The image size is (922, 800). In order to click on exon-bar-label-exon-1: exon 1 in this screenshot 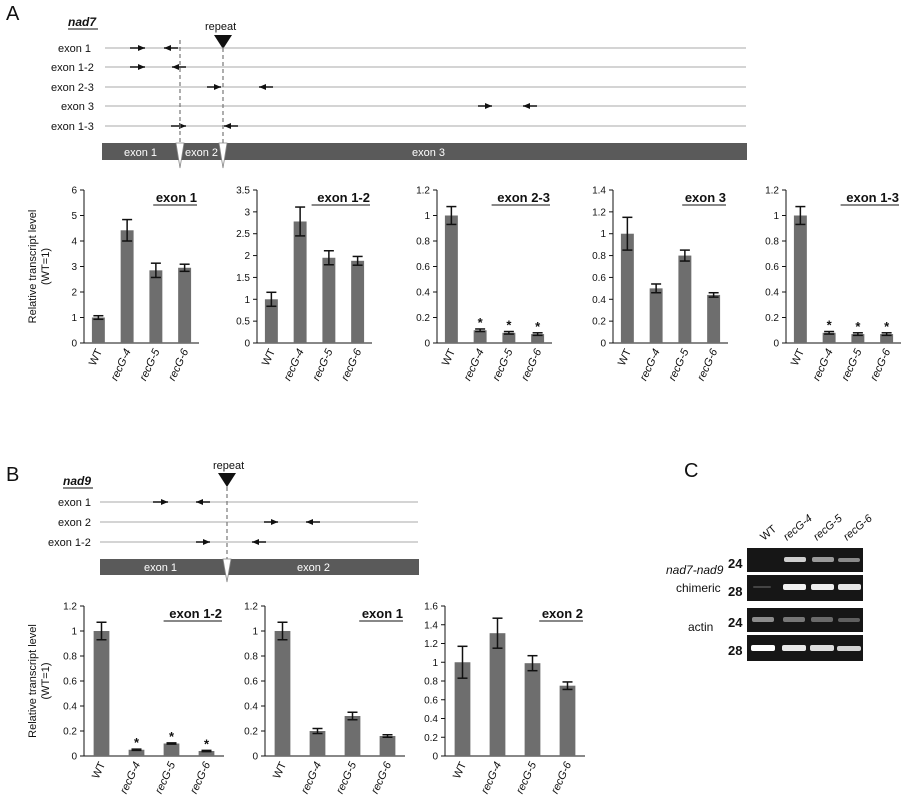, I will do `click(140, 153)`.